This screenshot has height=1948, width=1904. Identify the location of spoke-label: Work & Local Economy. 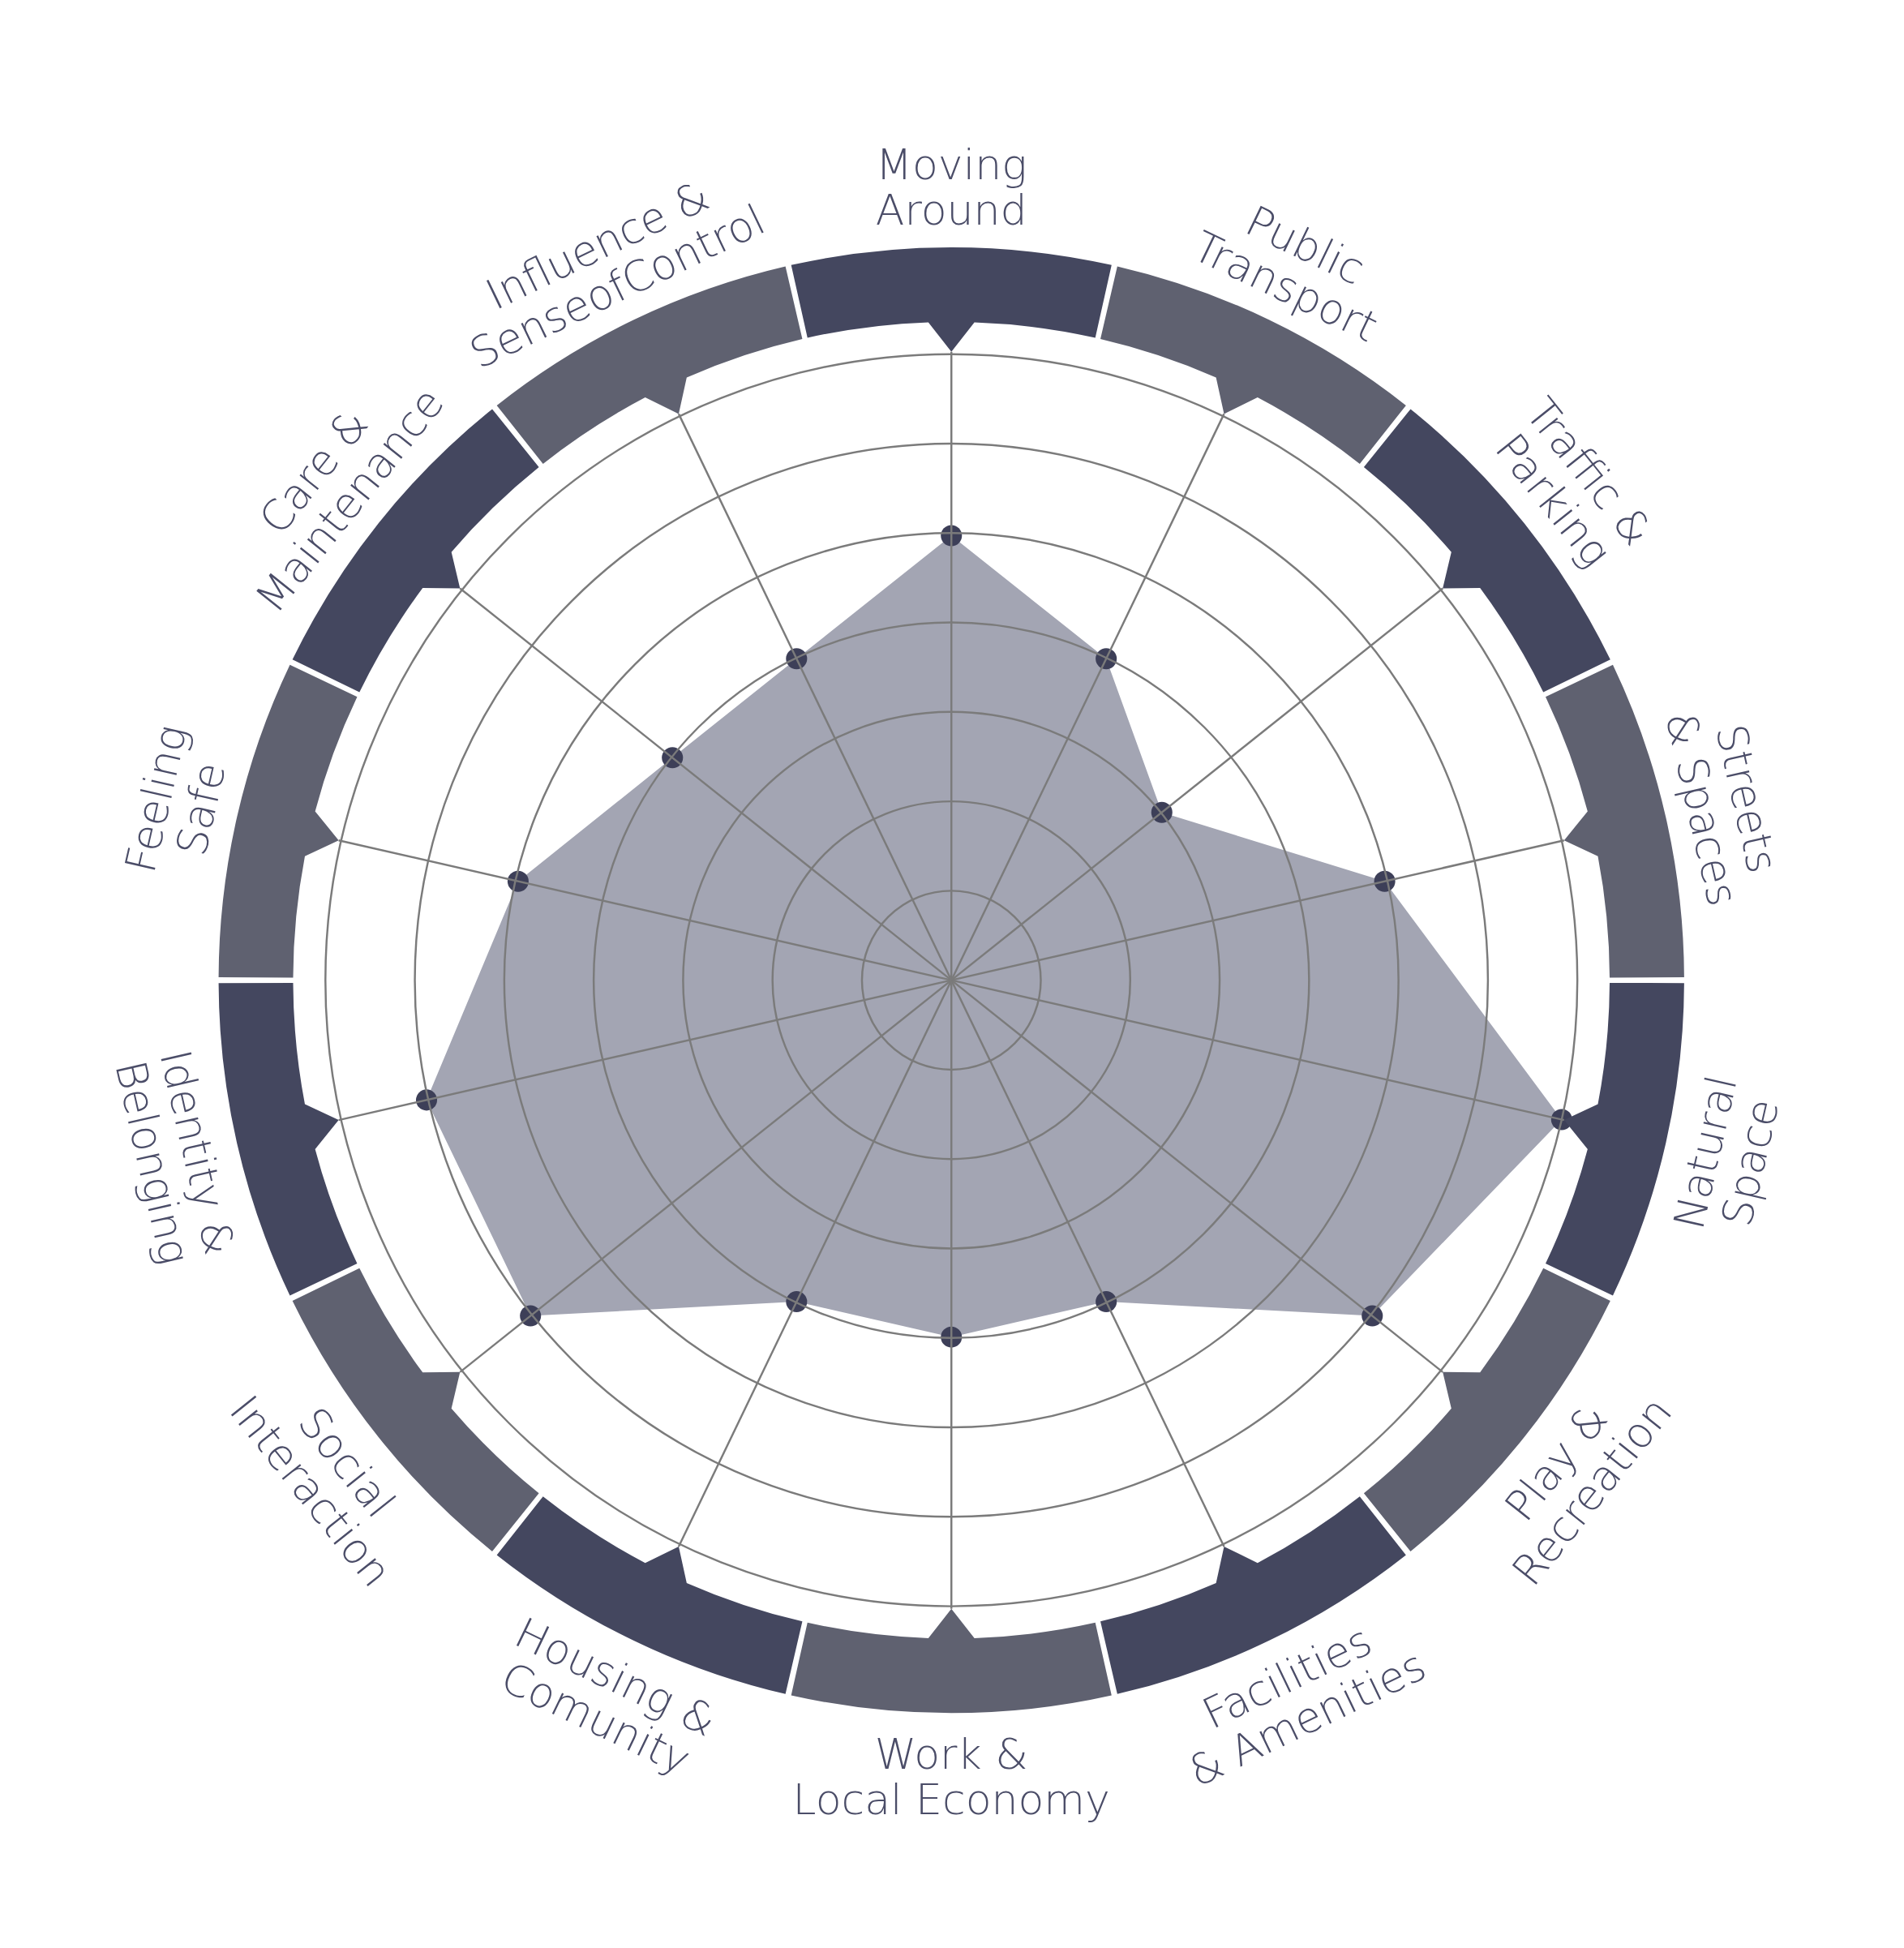
(951, 1777).